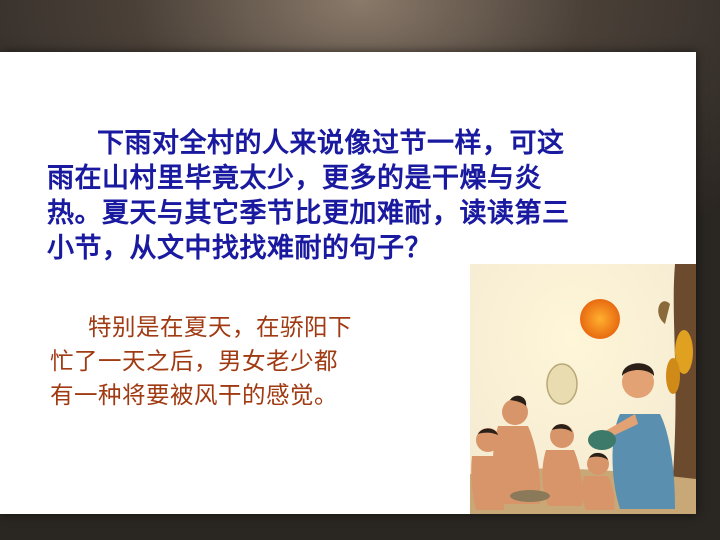 This screenshot has height=540, width=720. I want to click on children-figures, so click(543, 452).